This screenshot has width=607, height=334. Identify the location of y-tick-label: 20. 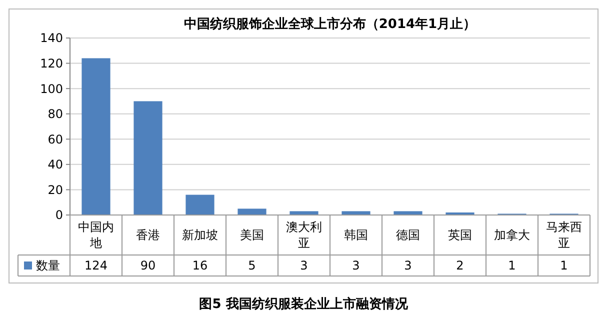
(55, 189).